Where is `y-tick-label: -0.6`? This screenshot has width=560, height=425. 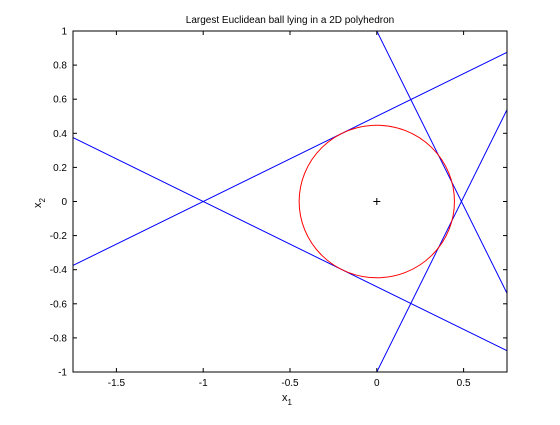 y-tick-label: -0.6 is located at coordinates (59, 304).